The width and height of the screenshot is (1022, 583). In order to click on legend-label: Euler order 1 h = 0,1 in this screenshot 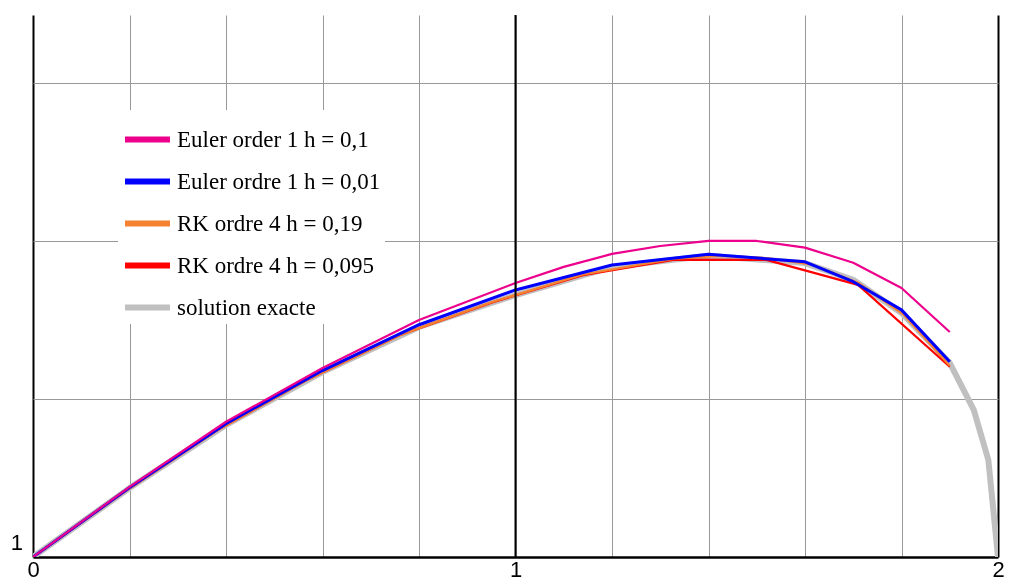, I will do `click(273, 139)`.